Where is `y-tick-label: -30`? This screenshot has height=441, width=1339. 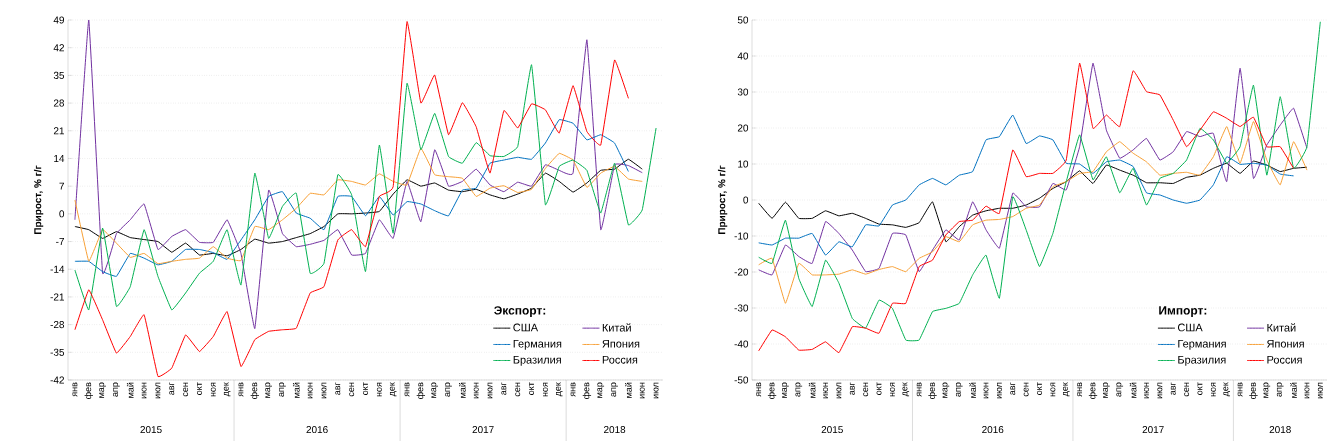
y-tick-label: -30 is located at coordinates (741, 308).